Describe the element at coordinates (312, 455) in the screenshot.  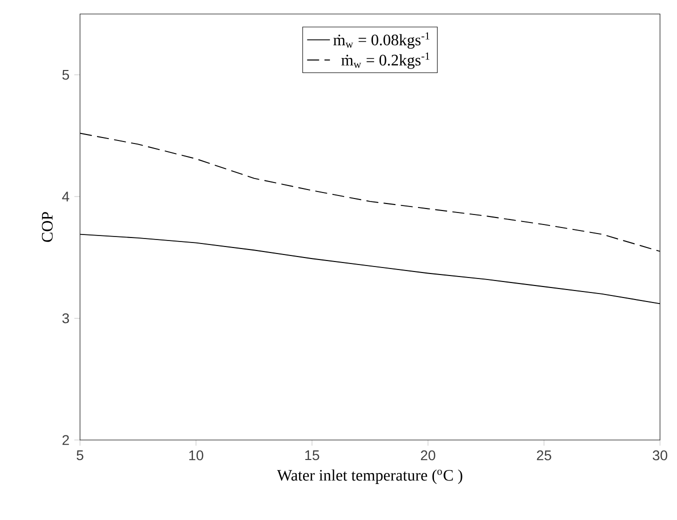
I see `x-tick-label: 15` at that location.